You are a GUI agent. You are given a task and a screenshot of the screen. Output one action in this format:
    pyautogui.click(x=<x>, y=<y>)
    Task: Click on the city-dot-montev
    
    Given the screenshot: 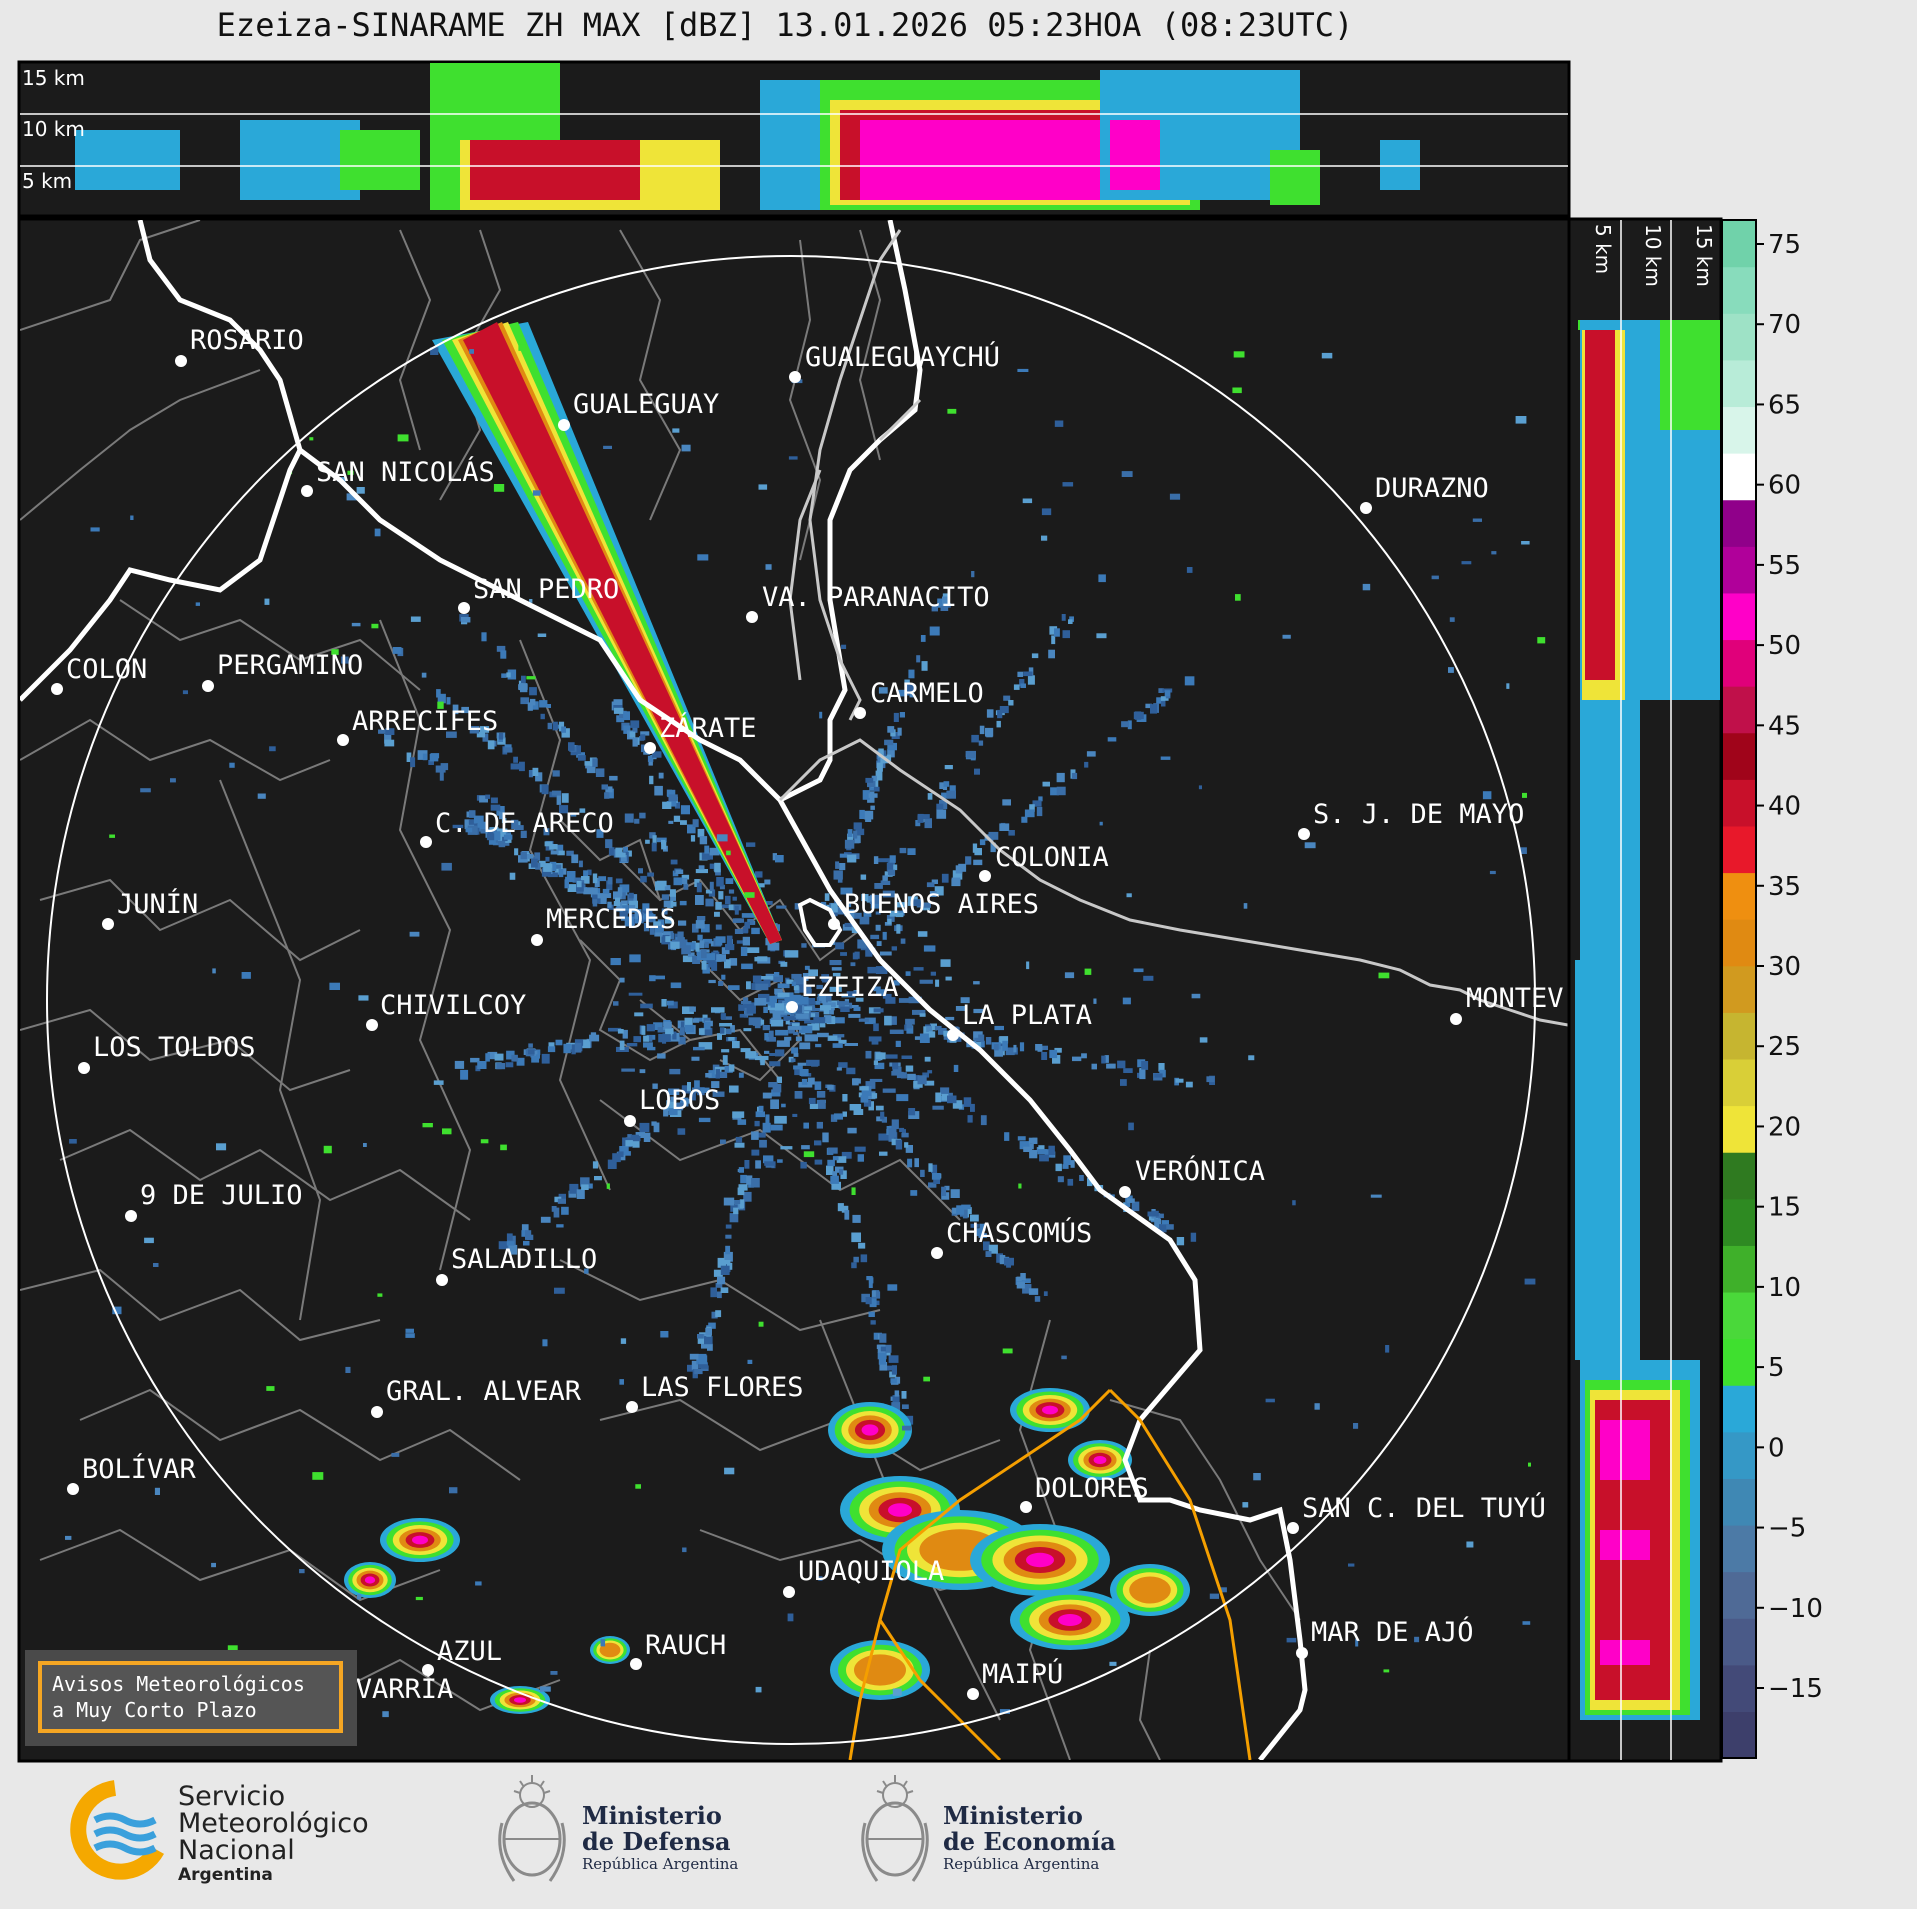 What is the action you would take?
    pyautogui.click(x=1456, y=1019)
    